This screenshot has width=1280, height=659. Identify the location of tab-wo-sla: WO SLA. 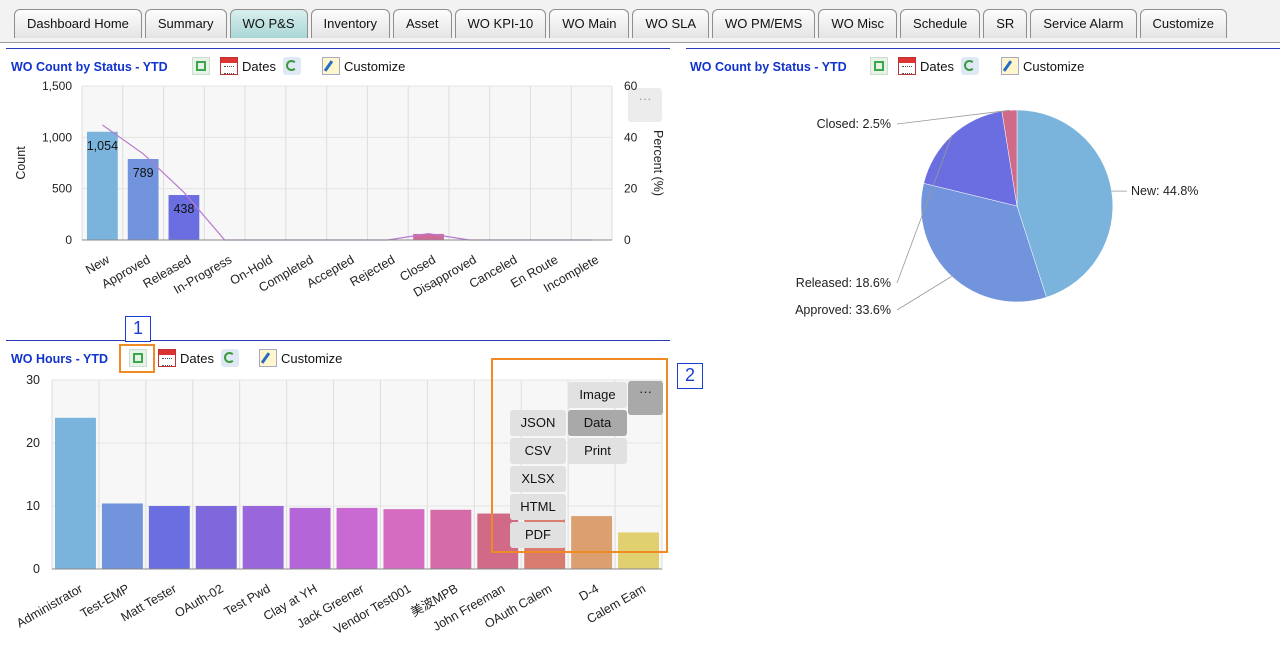
(671, 23).